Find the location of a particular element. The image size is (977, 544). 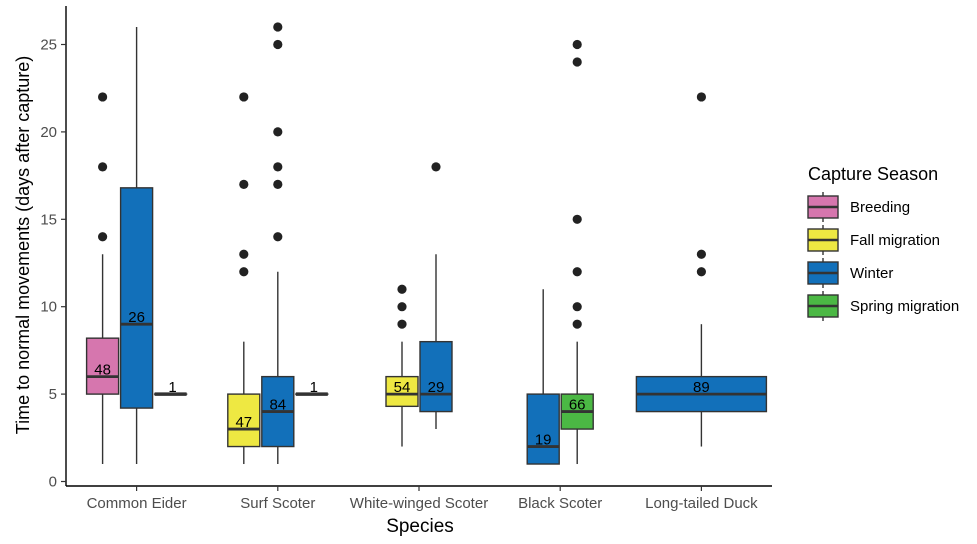

box-group: 84 is located at coordinates (278, 243).